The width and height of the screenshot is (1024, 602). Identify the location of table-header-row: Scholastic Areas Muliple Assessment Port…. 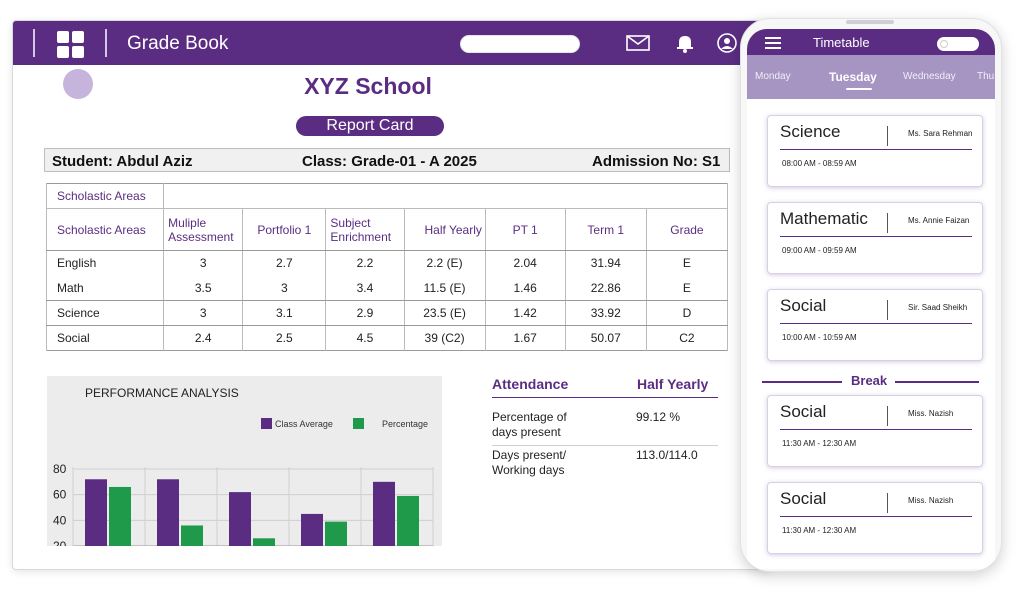
(387, 229).